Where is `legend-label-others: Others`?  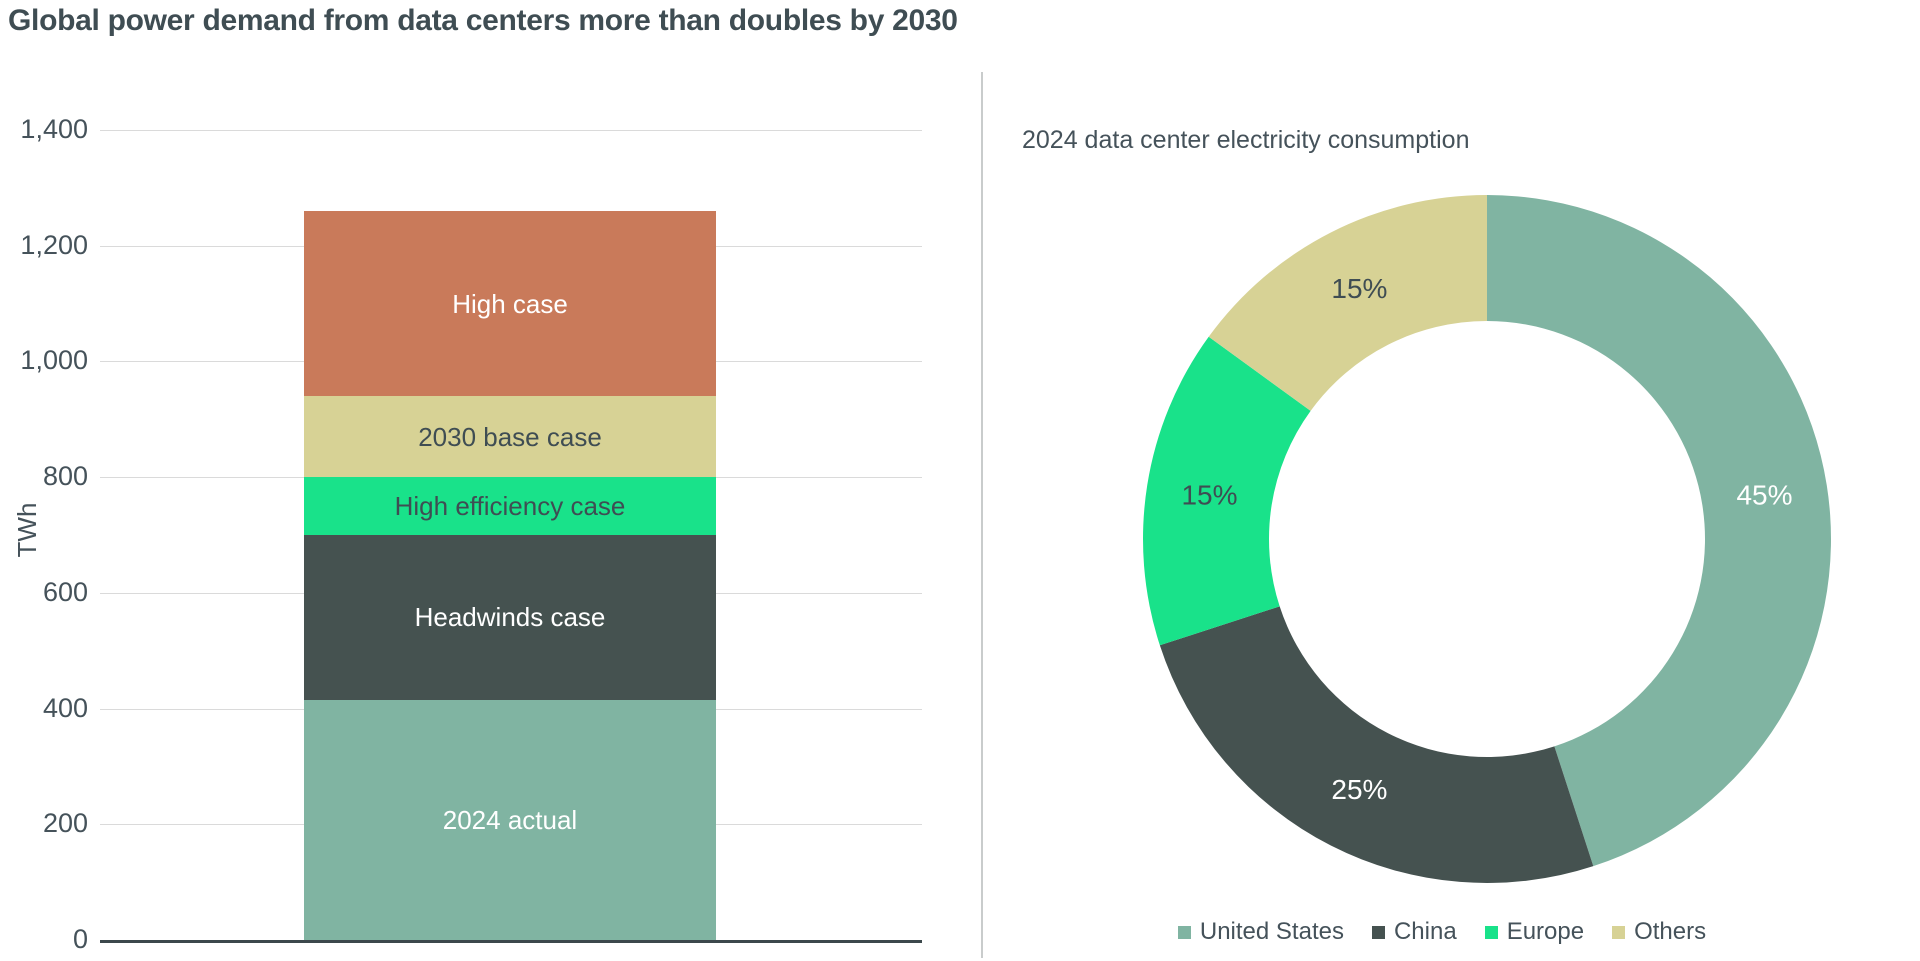
legend-label-others: Others is located at coordinates (1670, 931).